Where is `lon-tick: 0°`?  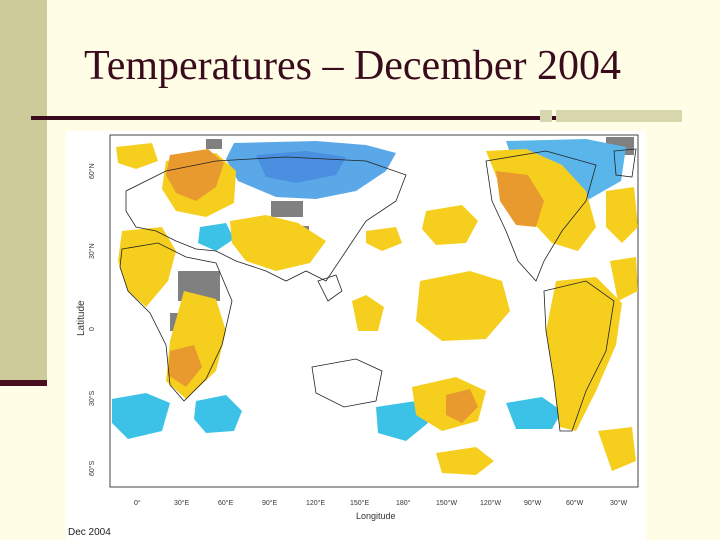
lon-tick: 0° is located at coordinates (137, 503).